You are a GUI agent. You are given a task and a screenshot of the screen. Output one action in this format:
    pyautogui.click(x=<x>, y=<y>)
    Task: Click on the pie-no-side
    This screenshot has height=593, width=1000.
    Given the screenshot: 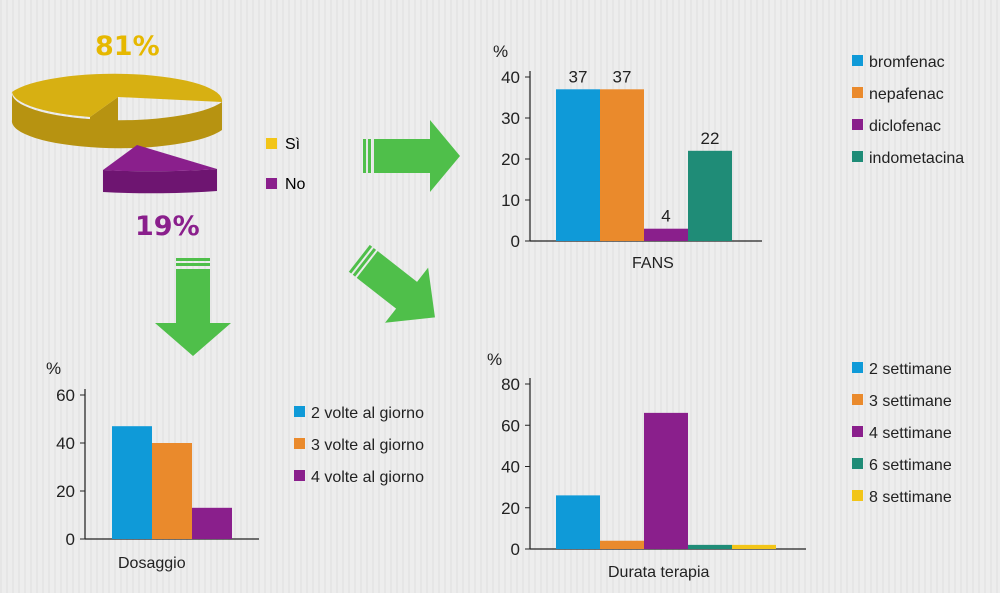 What is the action you would take?
    pyautogui.click(x=160, y=181)
    